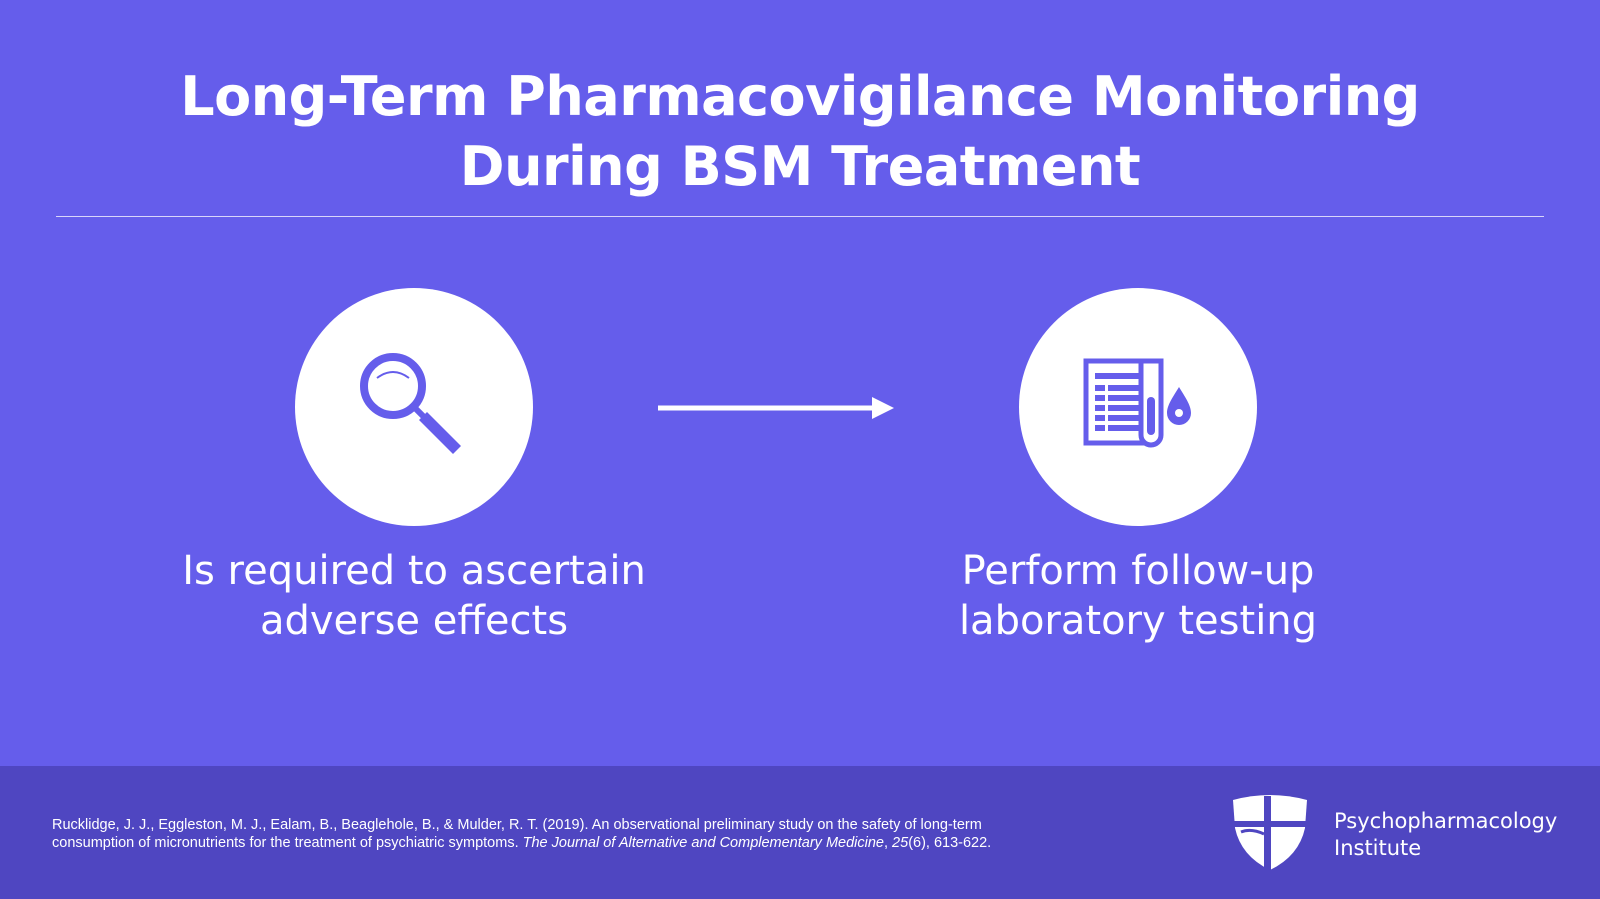  What do you see at coordinates (1270, 832) in the screenshot?
I see `shield-cross-icon` at bounding box center [1270, 832].